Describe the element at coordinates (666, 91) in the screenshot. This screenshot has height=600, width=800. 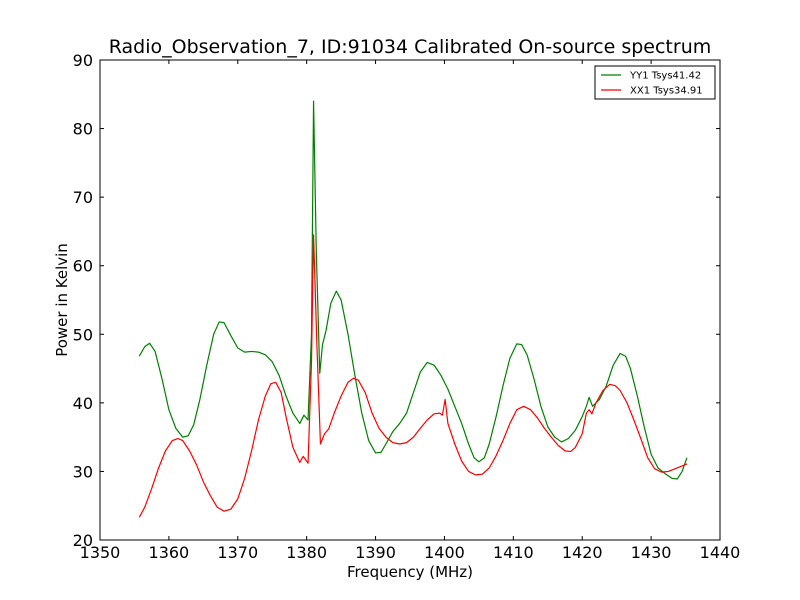
I see `legend-label-xx1: XX1 Tsys34.91` at that location.